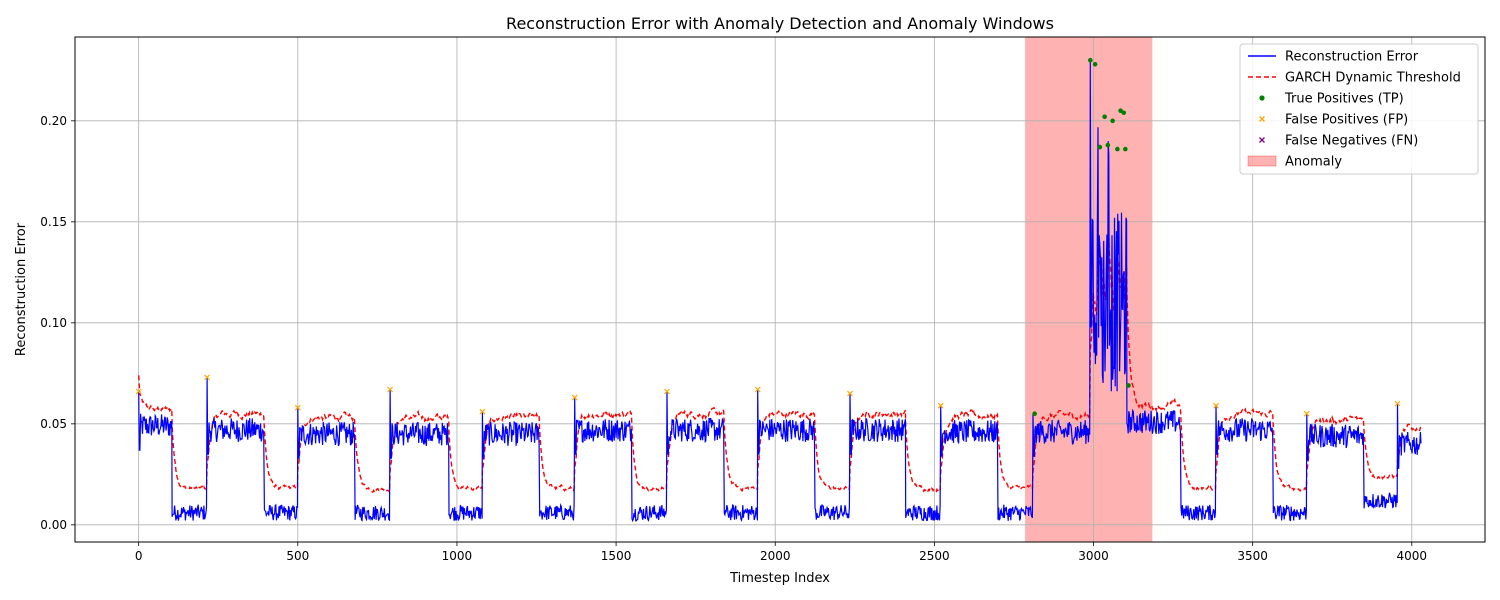  Describe the element at coordinates (775, 556) in the screenshot. I see `x-tick-label: 2000` at that location.